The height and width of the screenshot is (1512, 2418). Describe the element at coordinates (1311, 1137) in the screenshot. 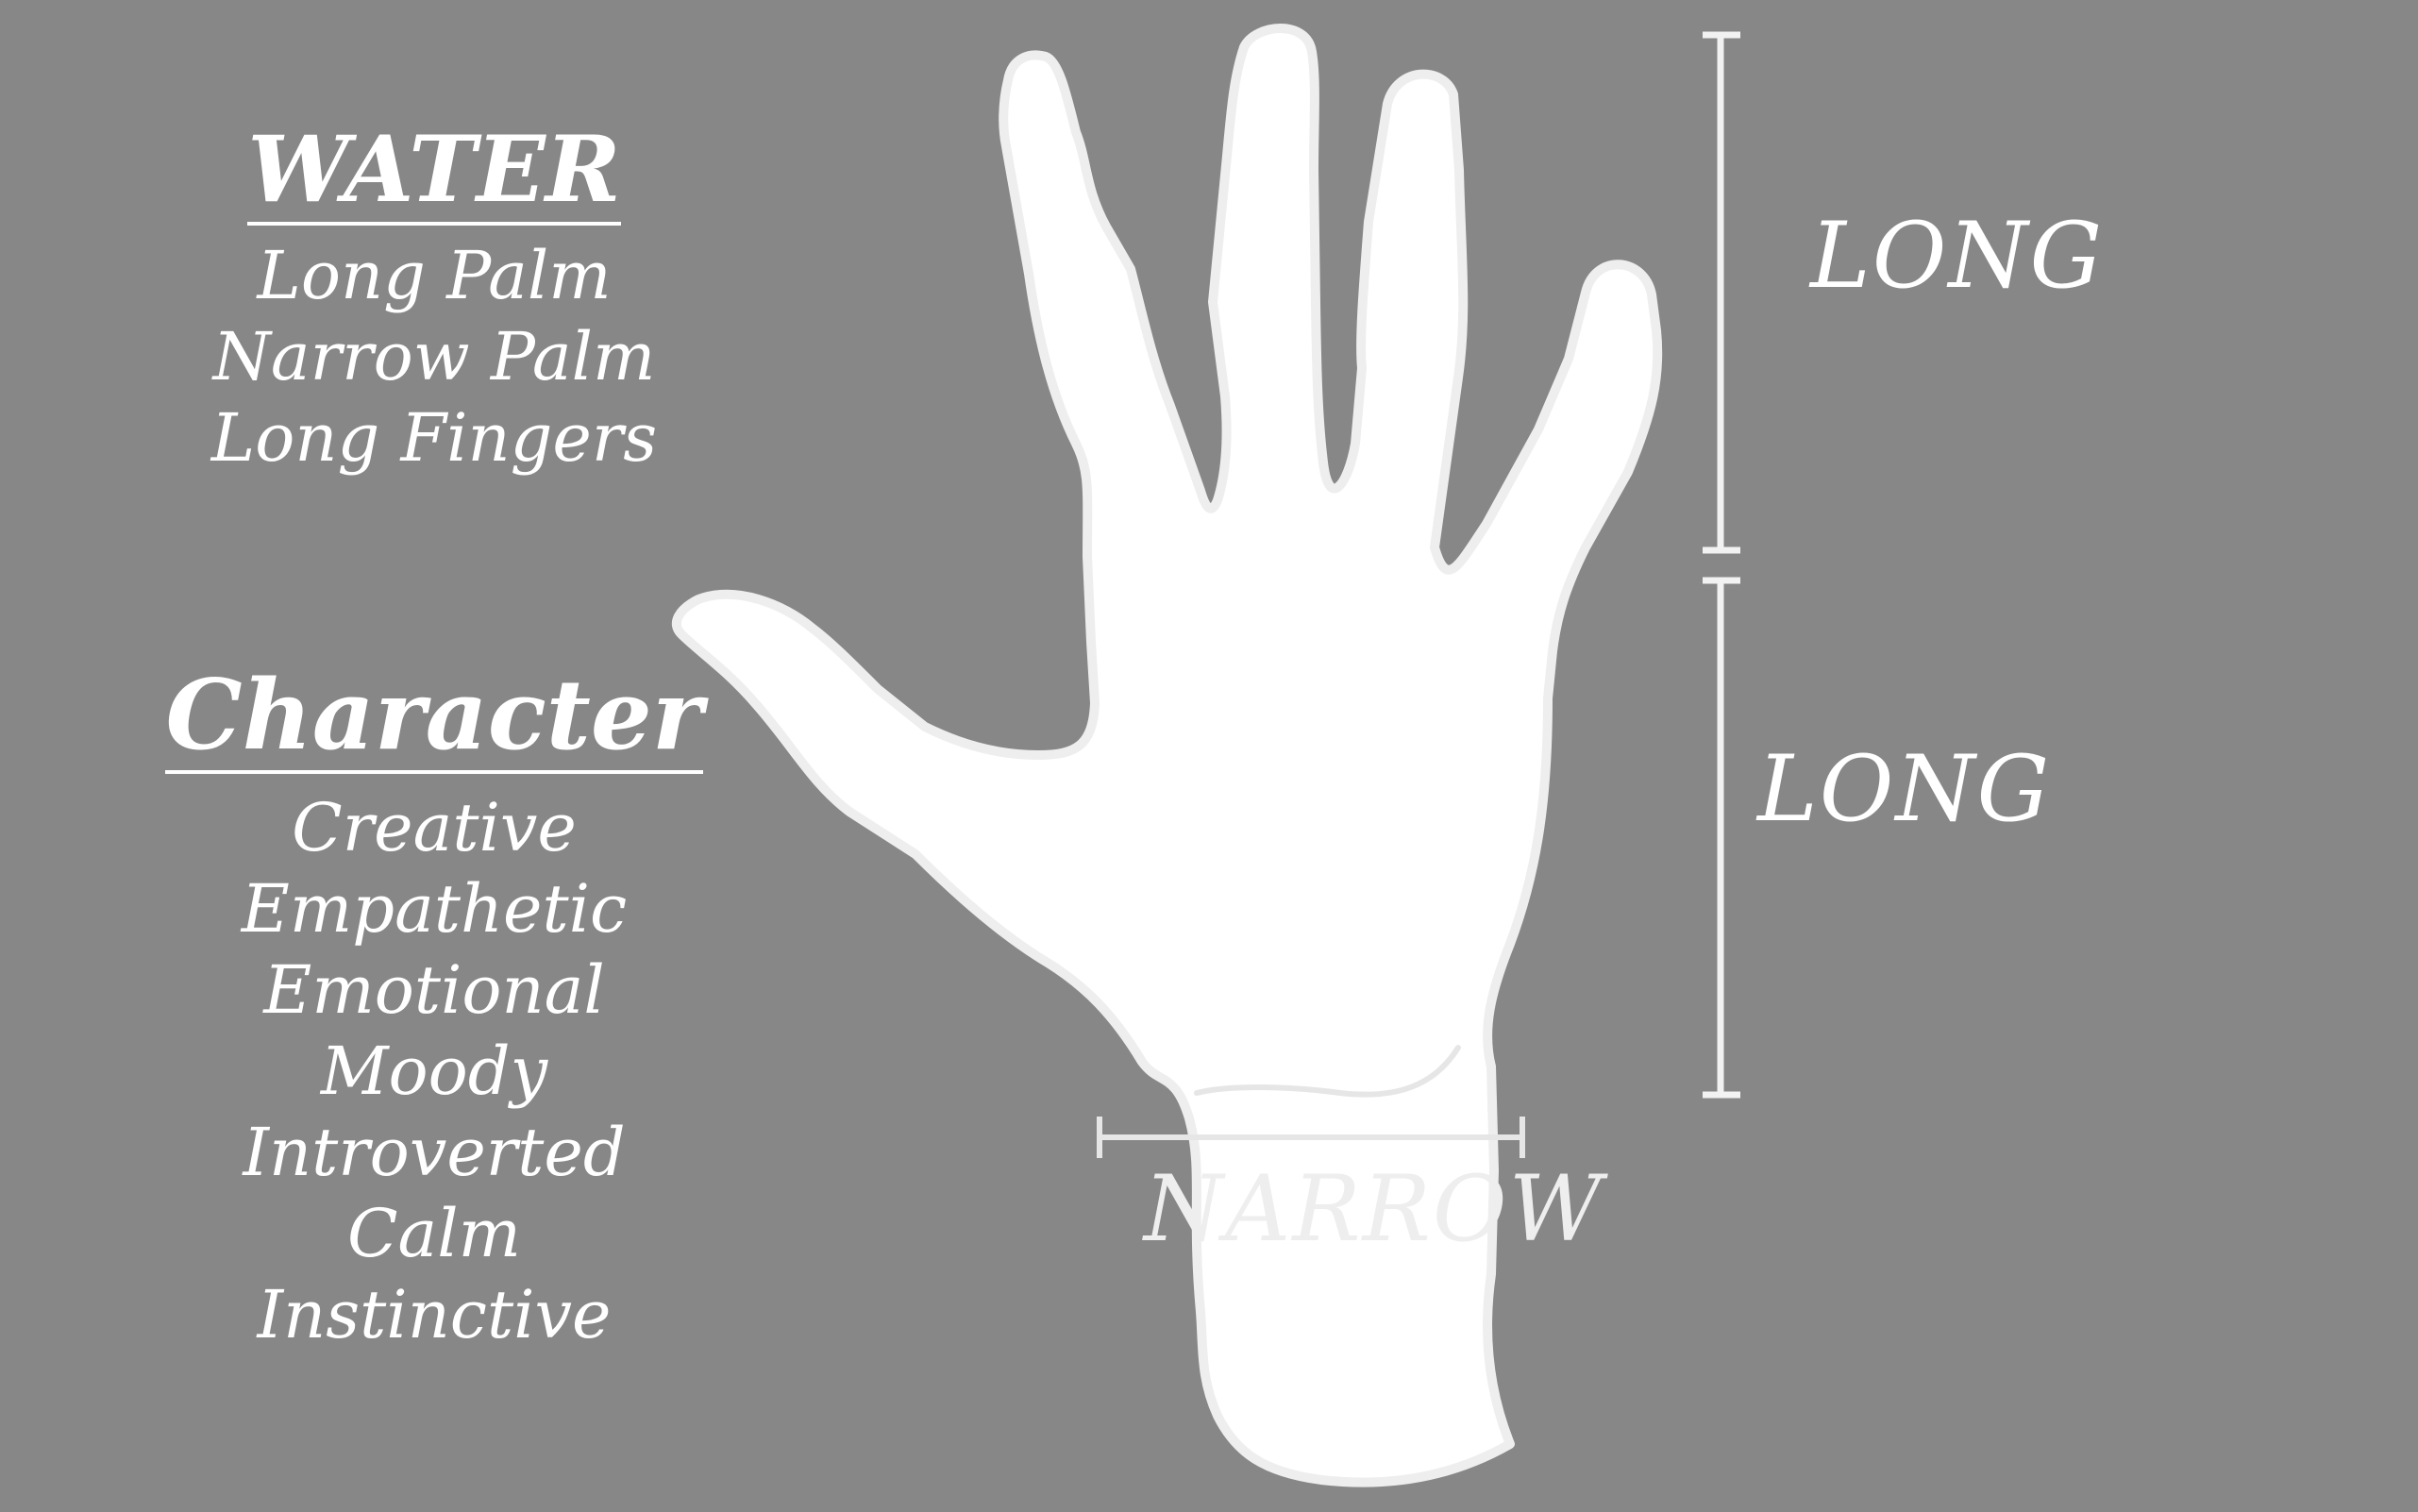

I see `palm-width-bracket` at that location.